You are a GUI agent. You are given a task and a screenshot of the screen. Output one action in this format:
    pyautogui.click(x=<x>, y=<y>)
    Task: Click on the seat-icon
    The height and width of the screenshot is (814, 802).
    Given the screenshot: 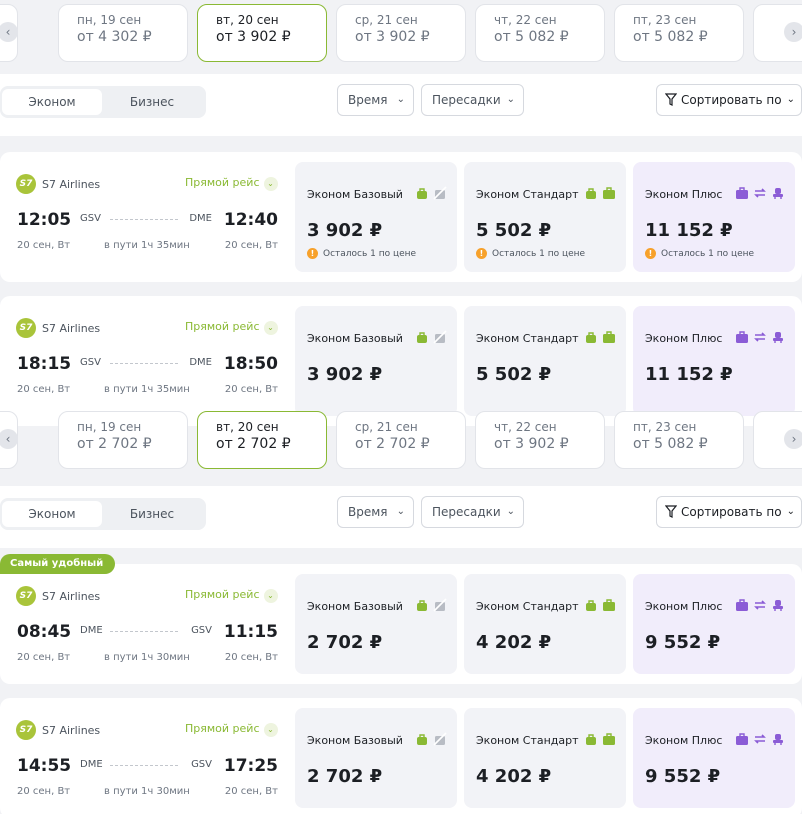 What is the action you would take?
    pyautogui.click(x=778, y=337)
    